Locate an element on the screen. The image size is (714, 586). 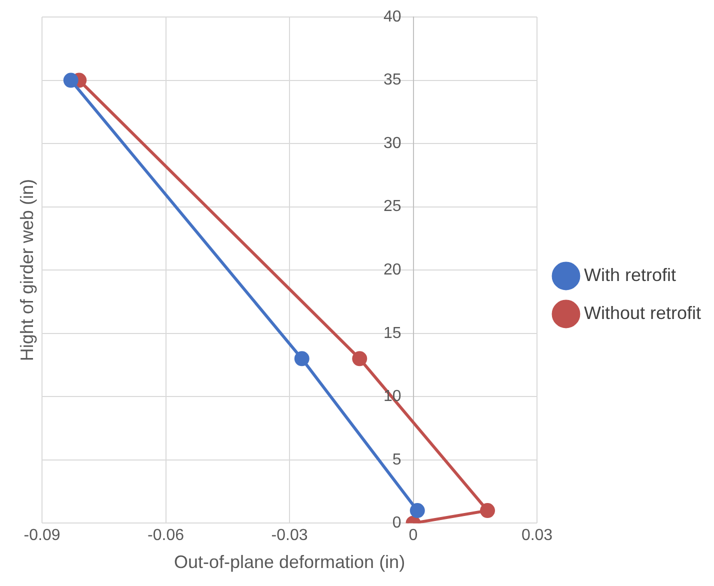
y-tick-label: 30 is located at coordinates (392, 143).